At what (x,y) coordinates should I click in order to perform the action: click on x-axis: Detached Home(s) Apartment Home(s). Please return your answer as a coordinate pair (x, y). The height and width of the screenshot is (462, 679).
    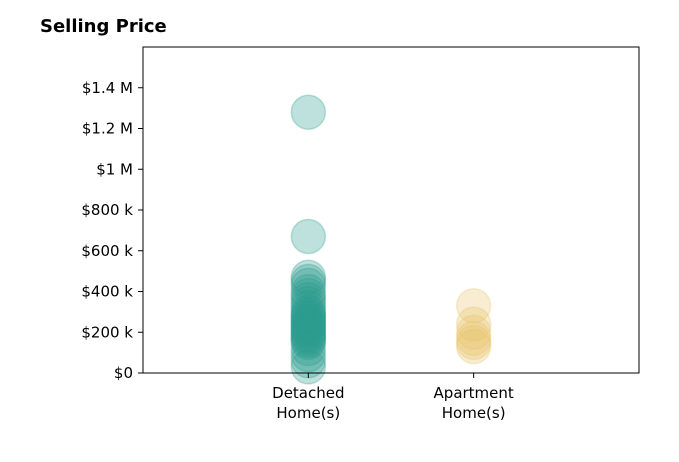
    Looking at the image, I should click on (393, 397).